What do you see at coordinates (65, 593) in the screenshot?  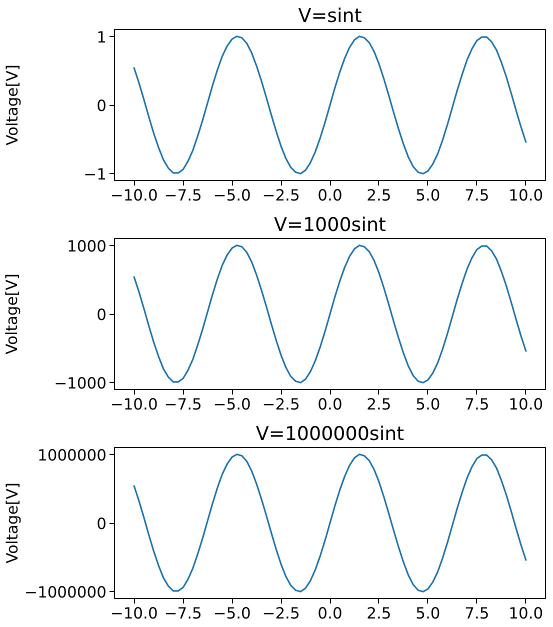 I see `y-tick-label: −1000000` at bounding box center [65, 593].